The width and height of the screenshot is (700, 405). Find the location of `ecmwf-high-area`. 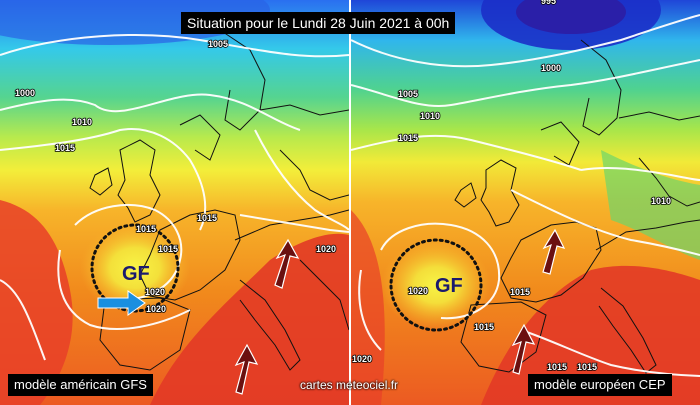

ecmwf-high-area is located at coordinates (436, 285).